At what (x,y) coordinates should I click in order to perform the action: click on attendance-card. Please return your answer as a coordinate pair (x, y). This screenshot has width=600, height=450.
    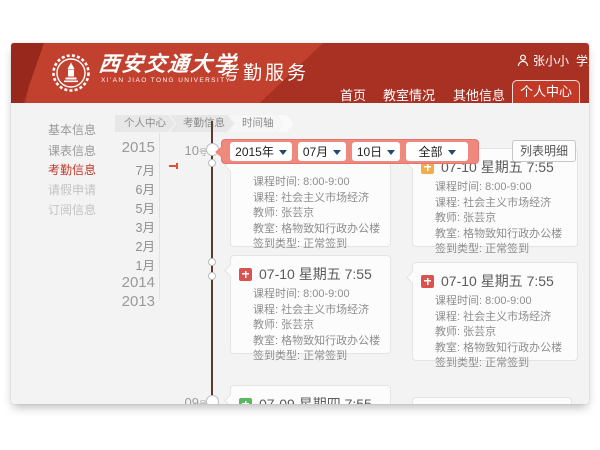
    Looking at the image, I should click on (492, 400).